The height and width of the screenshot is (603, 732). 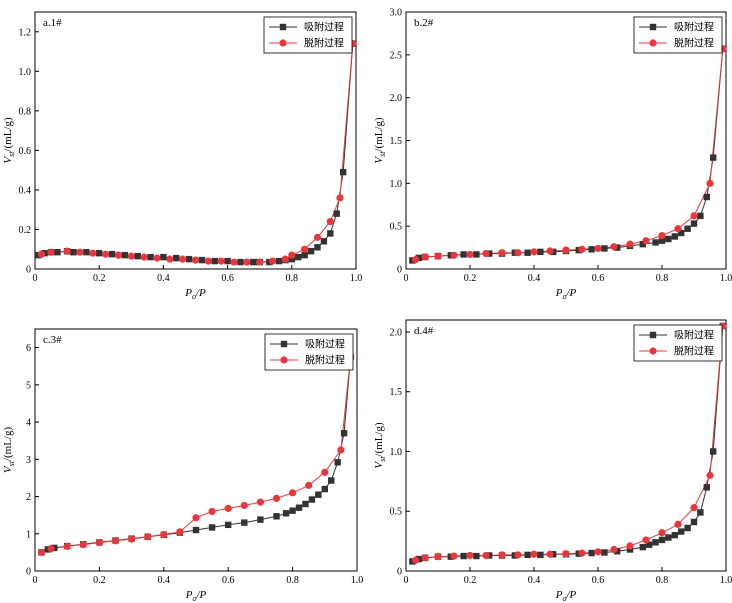 What do you see at coordinates (28, 497) in the screenshot?
I see `y-tick-label: 2` at bounding box center [28, 497].